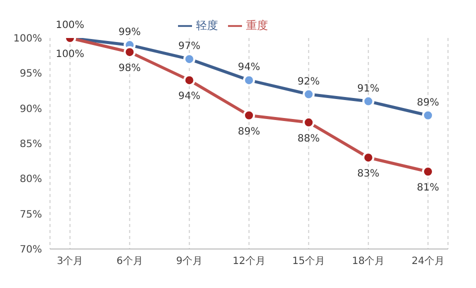  I want to click on data-label: 81%, so click(428, 188).